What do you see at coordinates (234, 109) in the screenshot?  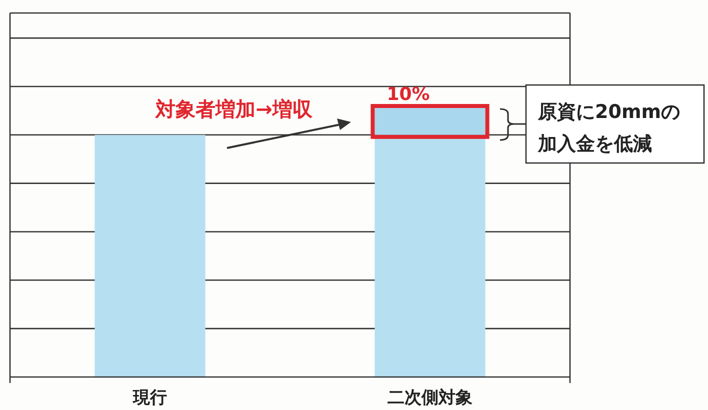 I see `annotation: 対象者増加→増収` at bounding box center [234, 109].